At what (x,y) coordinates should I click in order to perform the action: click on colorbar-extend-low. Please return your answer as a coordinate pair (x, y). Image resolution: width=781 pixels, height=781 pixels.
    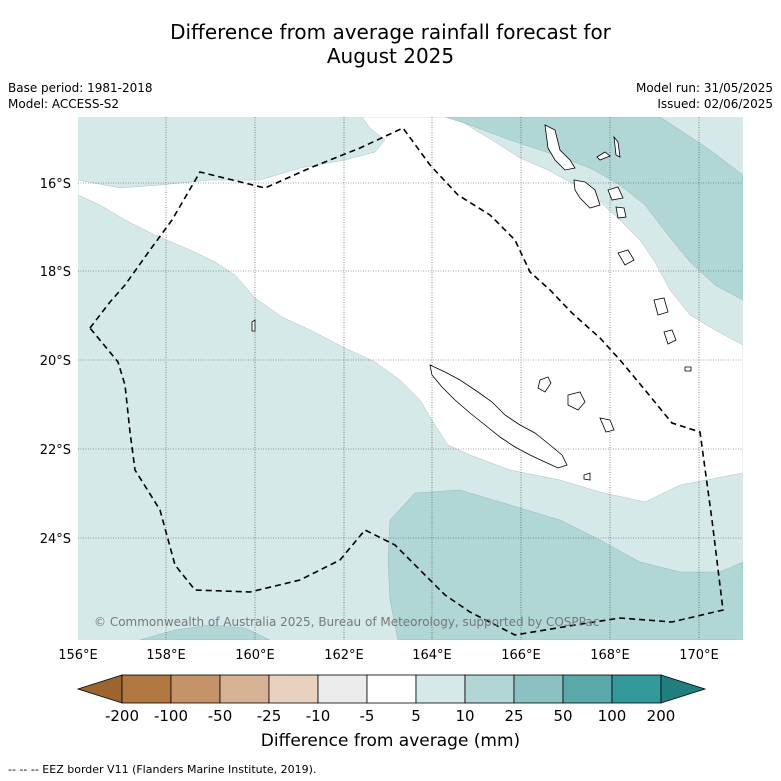
    Looking at the image, I should click on (99, 689).